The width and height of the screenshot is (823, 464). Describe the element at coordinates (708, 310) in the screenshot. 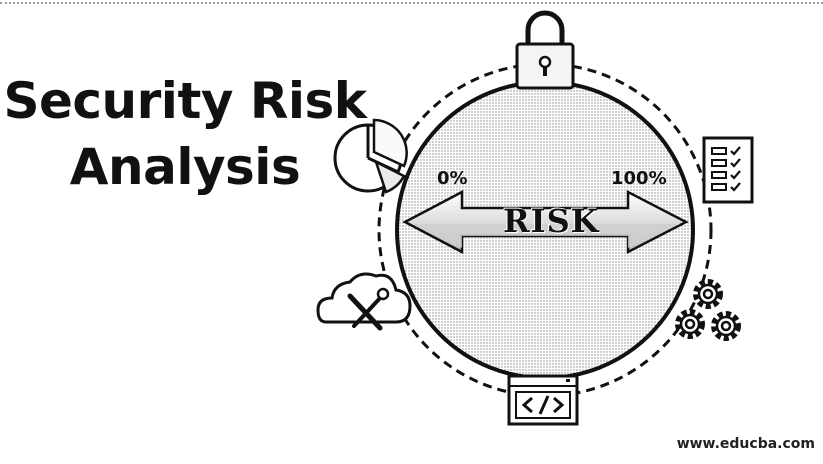

I see `gears-icon` at that location.